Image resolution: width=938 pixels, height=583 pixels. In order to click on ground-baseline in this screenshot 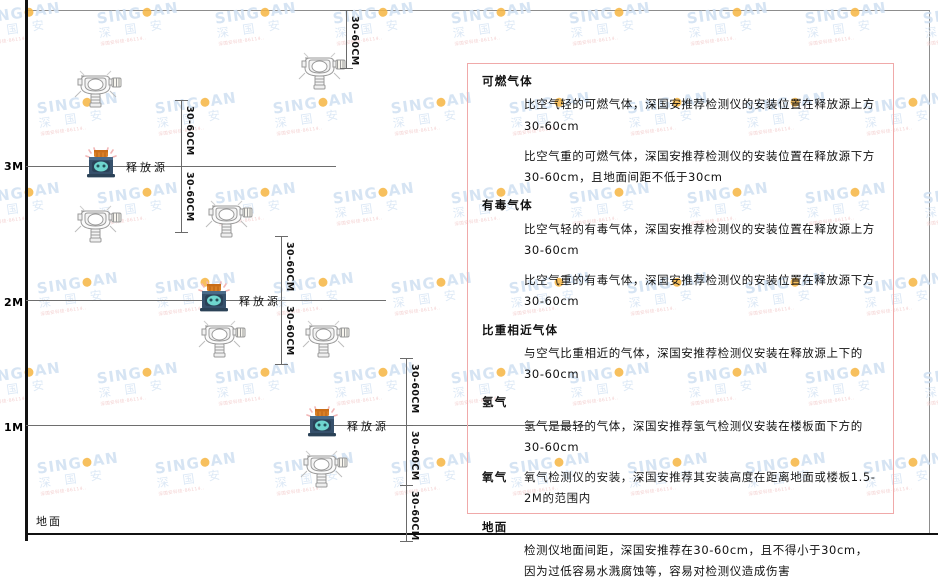, I will do `click(481, 534)`.